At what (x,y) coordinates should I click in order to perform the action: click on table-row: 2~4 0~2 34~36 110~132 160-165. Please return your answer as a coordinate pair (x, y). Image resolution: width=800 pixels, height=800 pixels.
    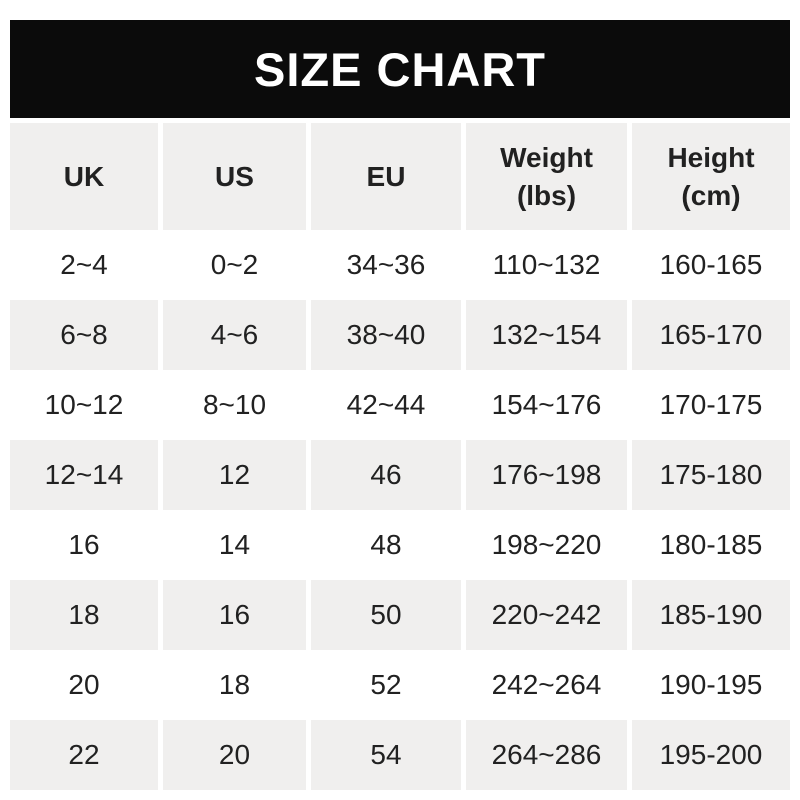
    Looking at the image, I should click on (400, 265).